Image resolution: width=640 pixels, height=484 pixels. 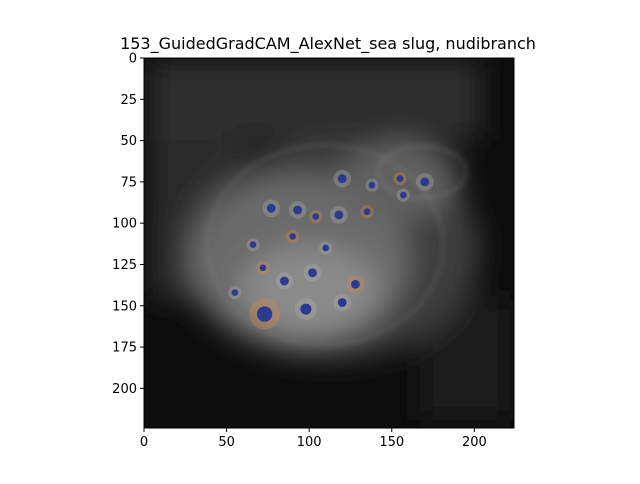 I want to click on x-tick-label: 200, so click(x=474, y=442).